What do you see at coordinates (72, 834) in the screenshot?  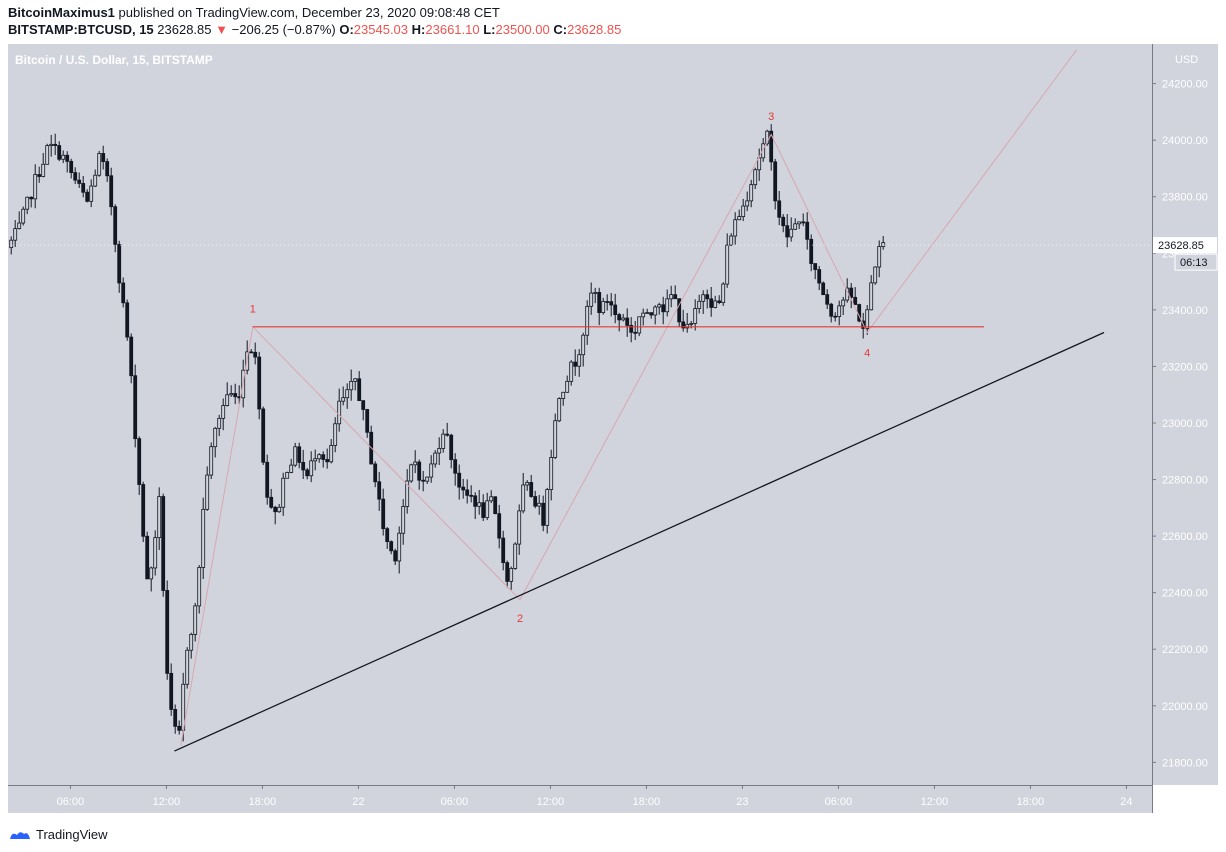 I see `brand-name: TradingView` at bounding box center [72, 834].